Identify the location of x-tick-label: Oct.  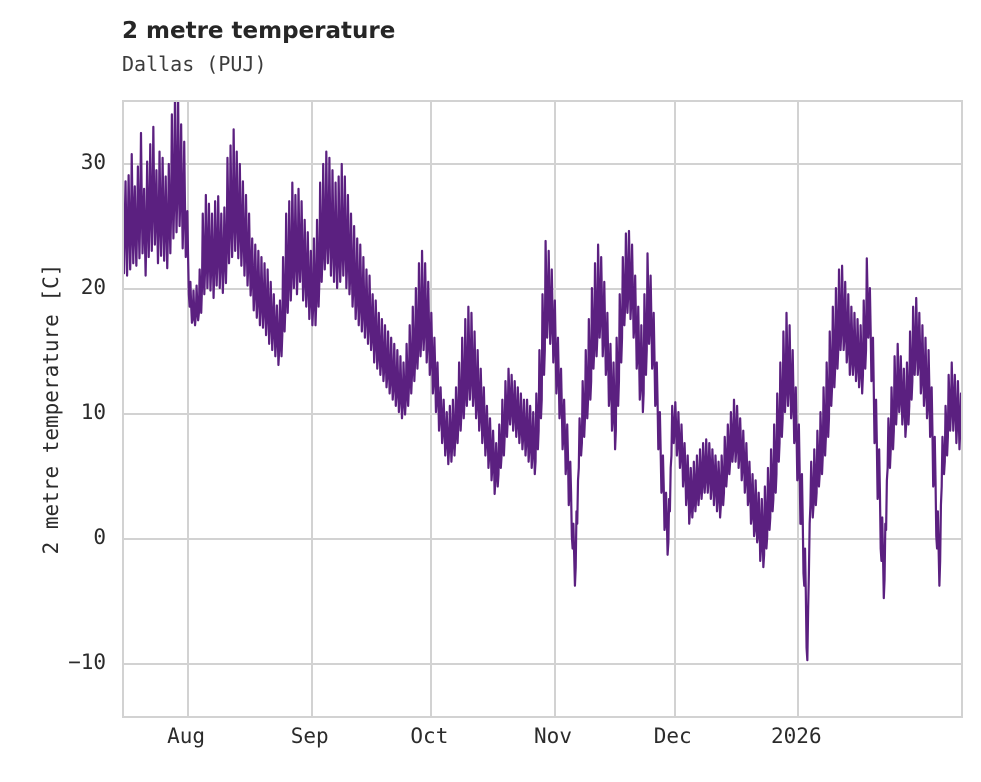
(429, 736).